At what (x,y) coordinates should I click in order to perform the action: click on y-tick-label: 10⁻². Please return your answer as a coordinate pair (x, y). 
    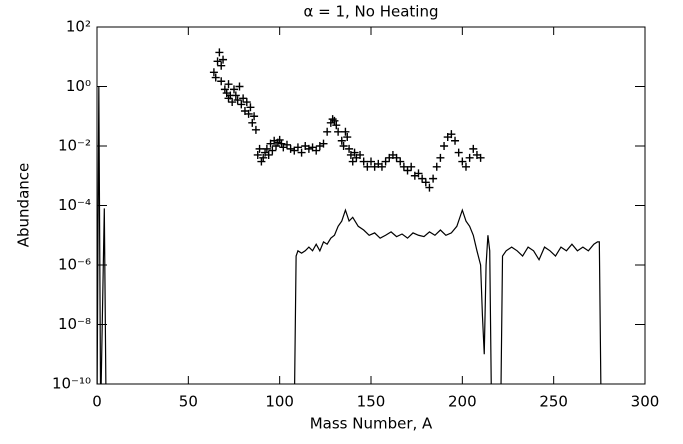
    Looking at the image, I should click on (74, 146).